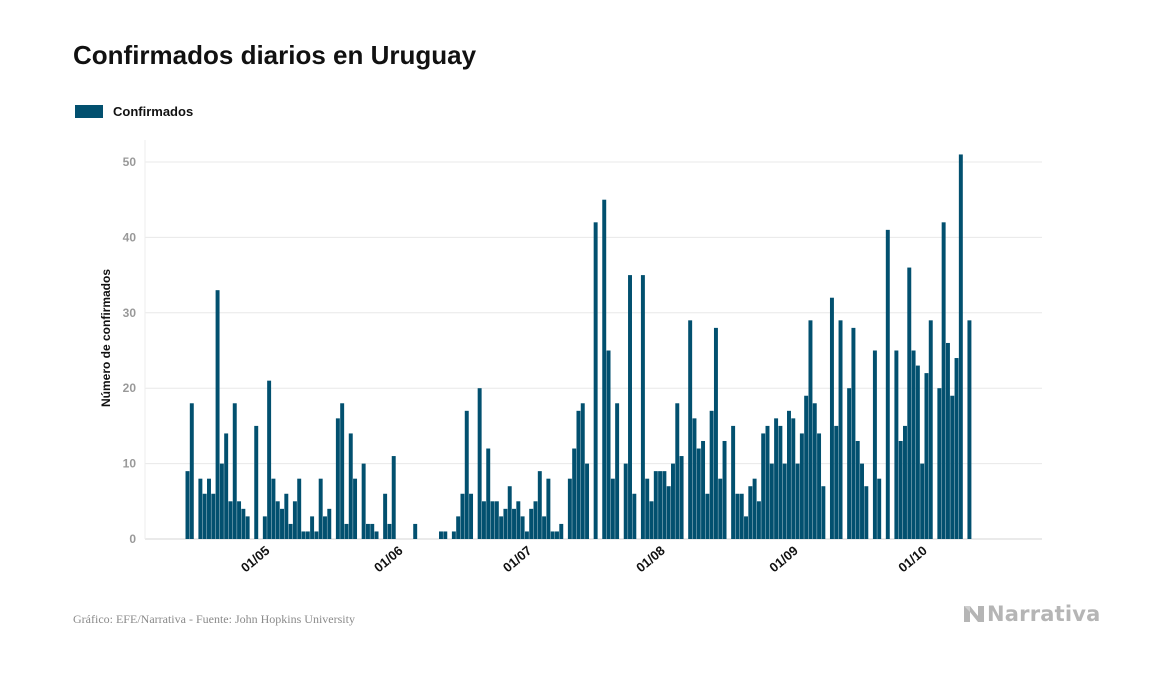 This screenshot has height=674, width=1157. What do you see at coordinates (912, 559) in the screenshot?
I see `x-tick-label: 01/10` at bounding box center [912, 559].